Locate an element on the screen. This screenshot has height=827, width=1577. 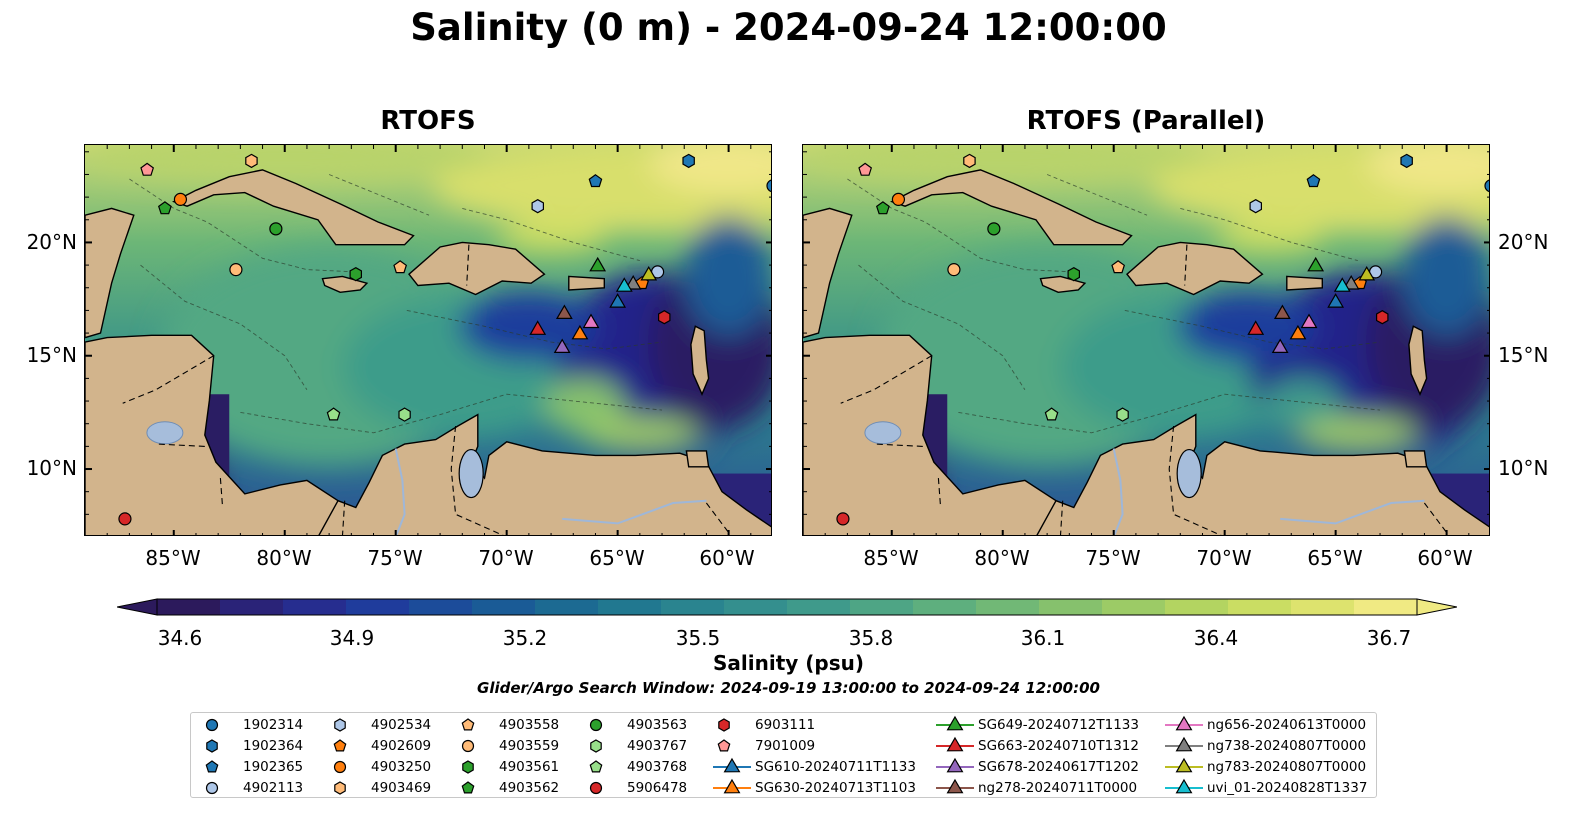
land-lesser is located at coordinates (700, 360).